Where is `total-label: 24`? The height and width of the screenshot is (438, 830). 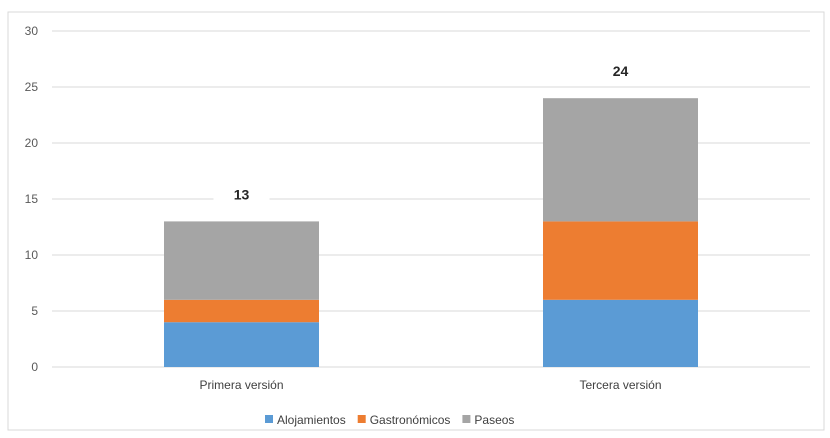
total-label: 24 is located at coordinates (621, 71).